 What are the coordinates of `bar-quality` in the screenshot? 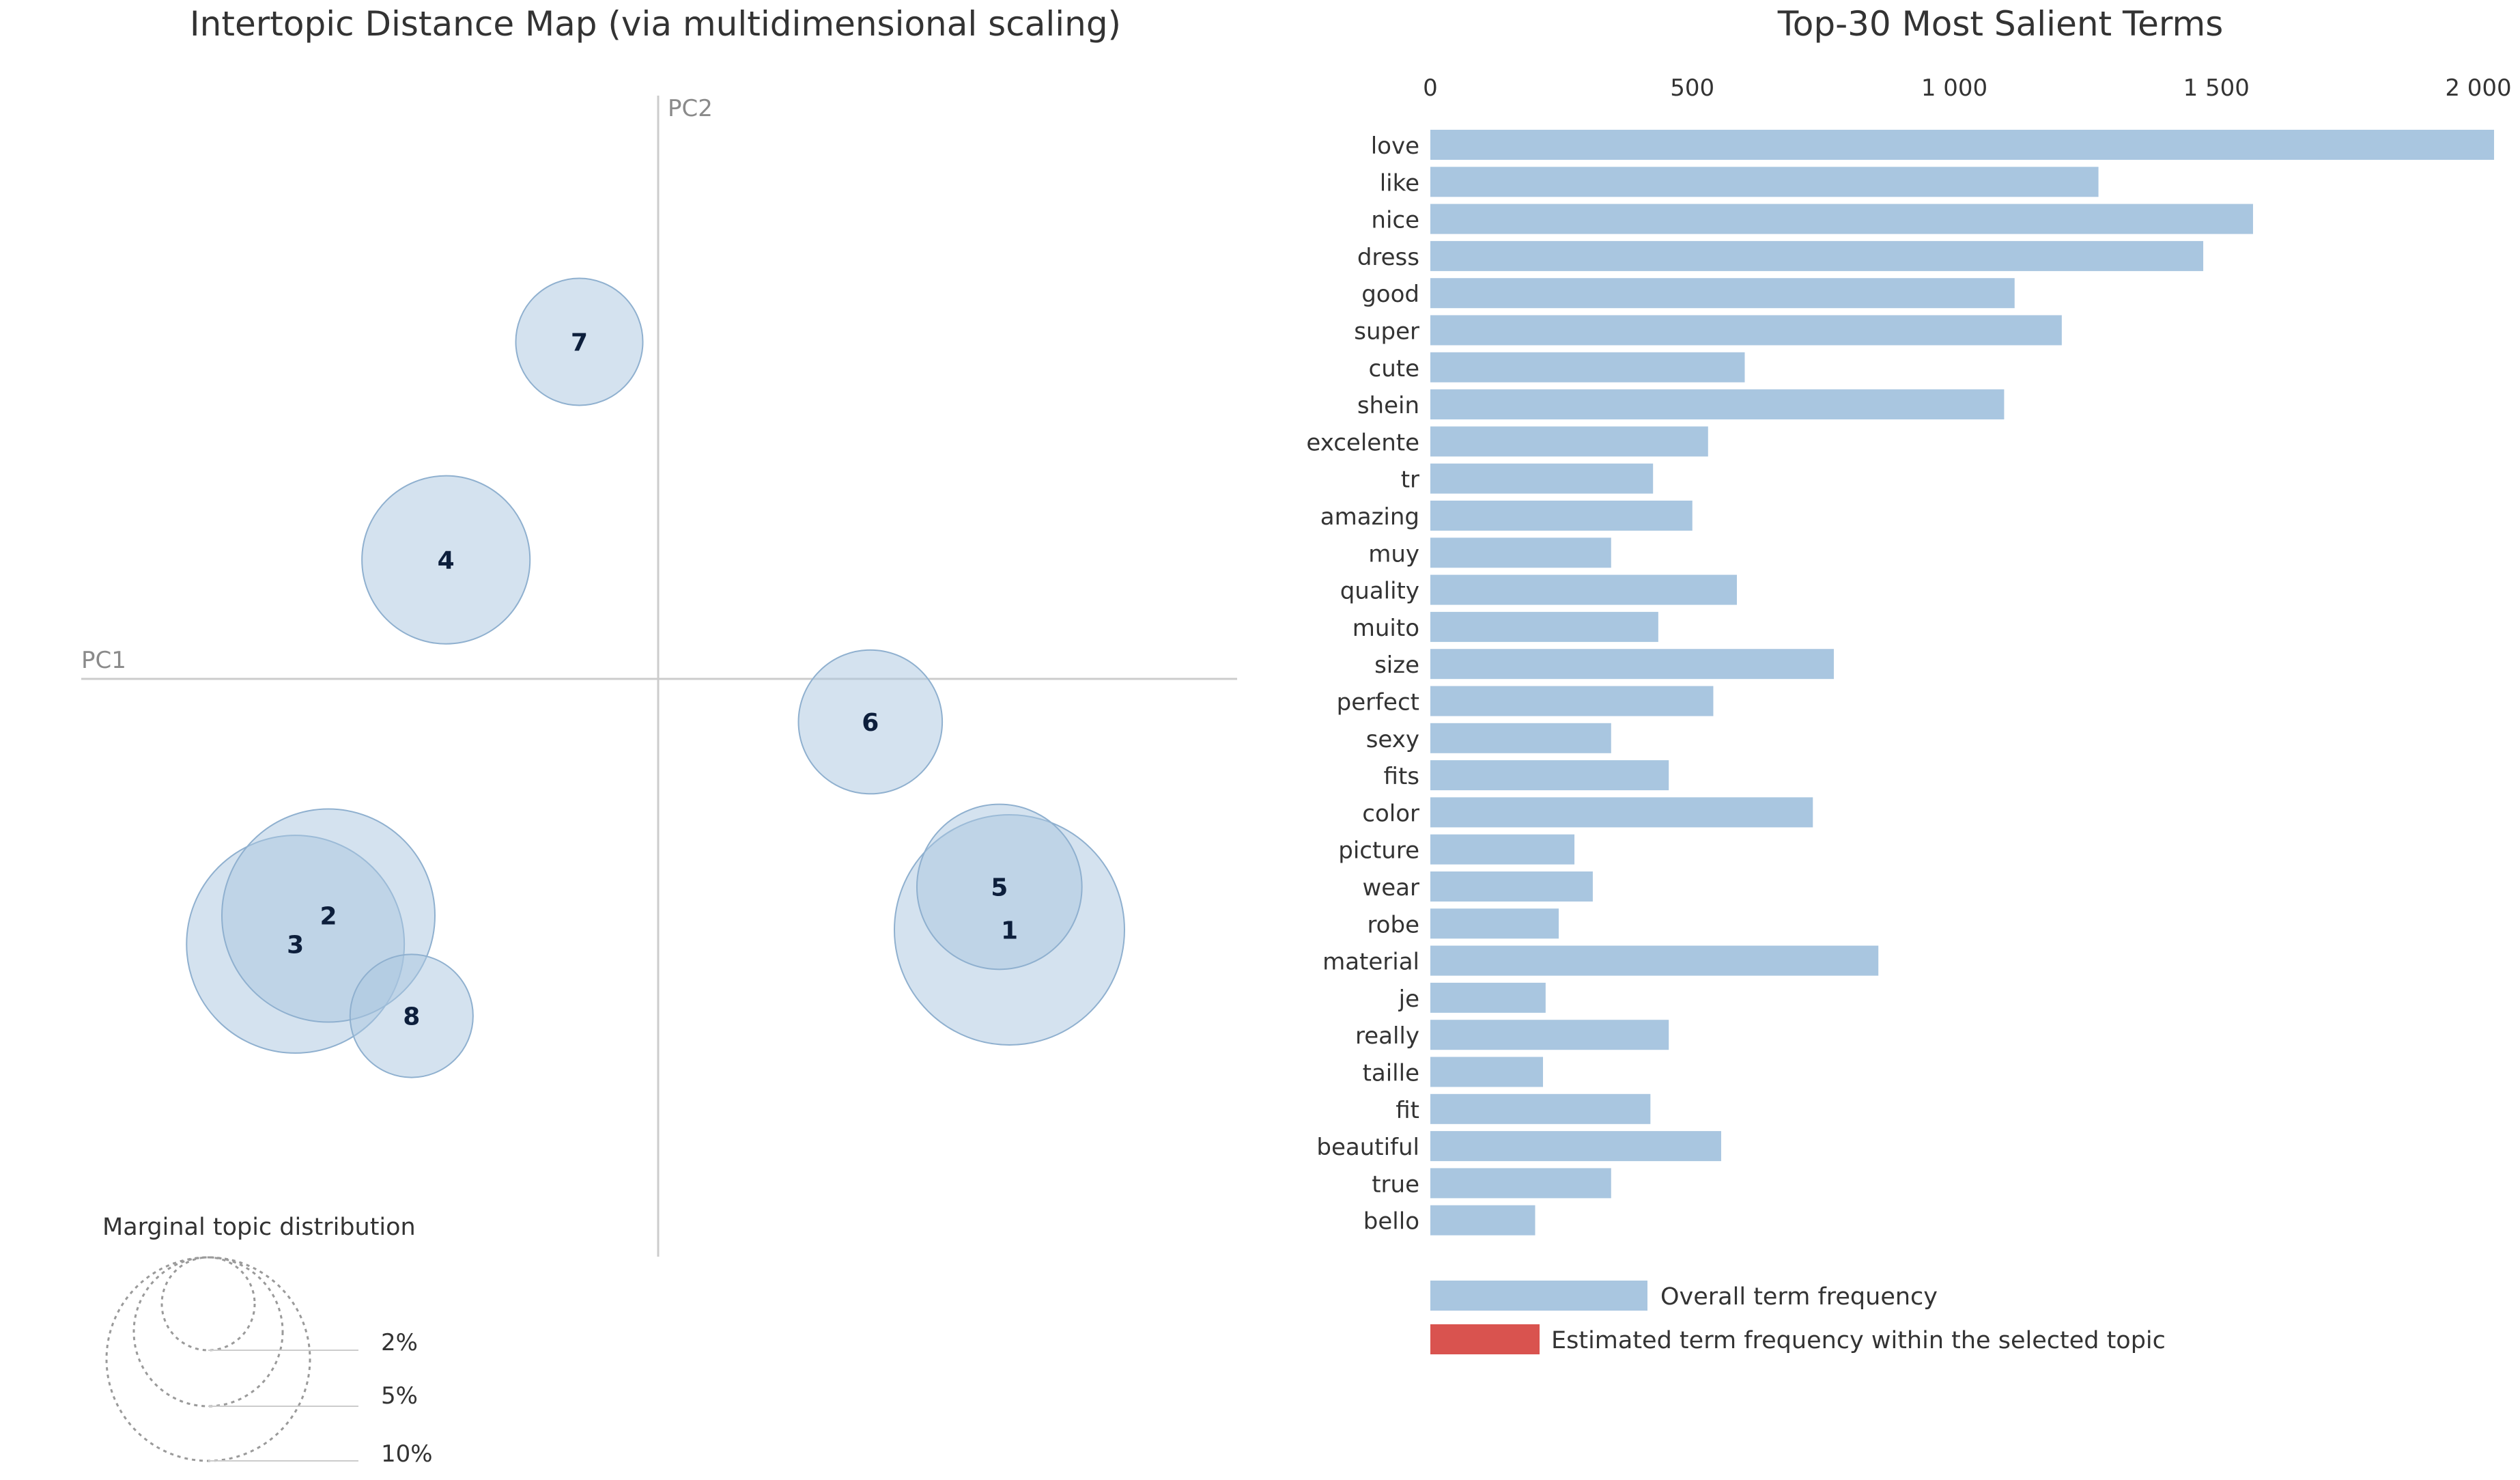 It's located at (1583, 589).